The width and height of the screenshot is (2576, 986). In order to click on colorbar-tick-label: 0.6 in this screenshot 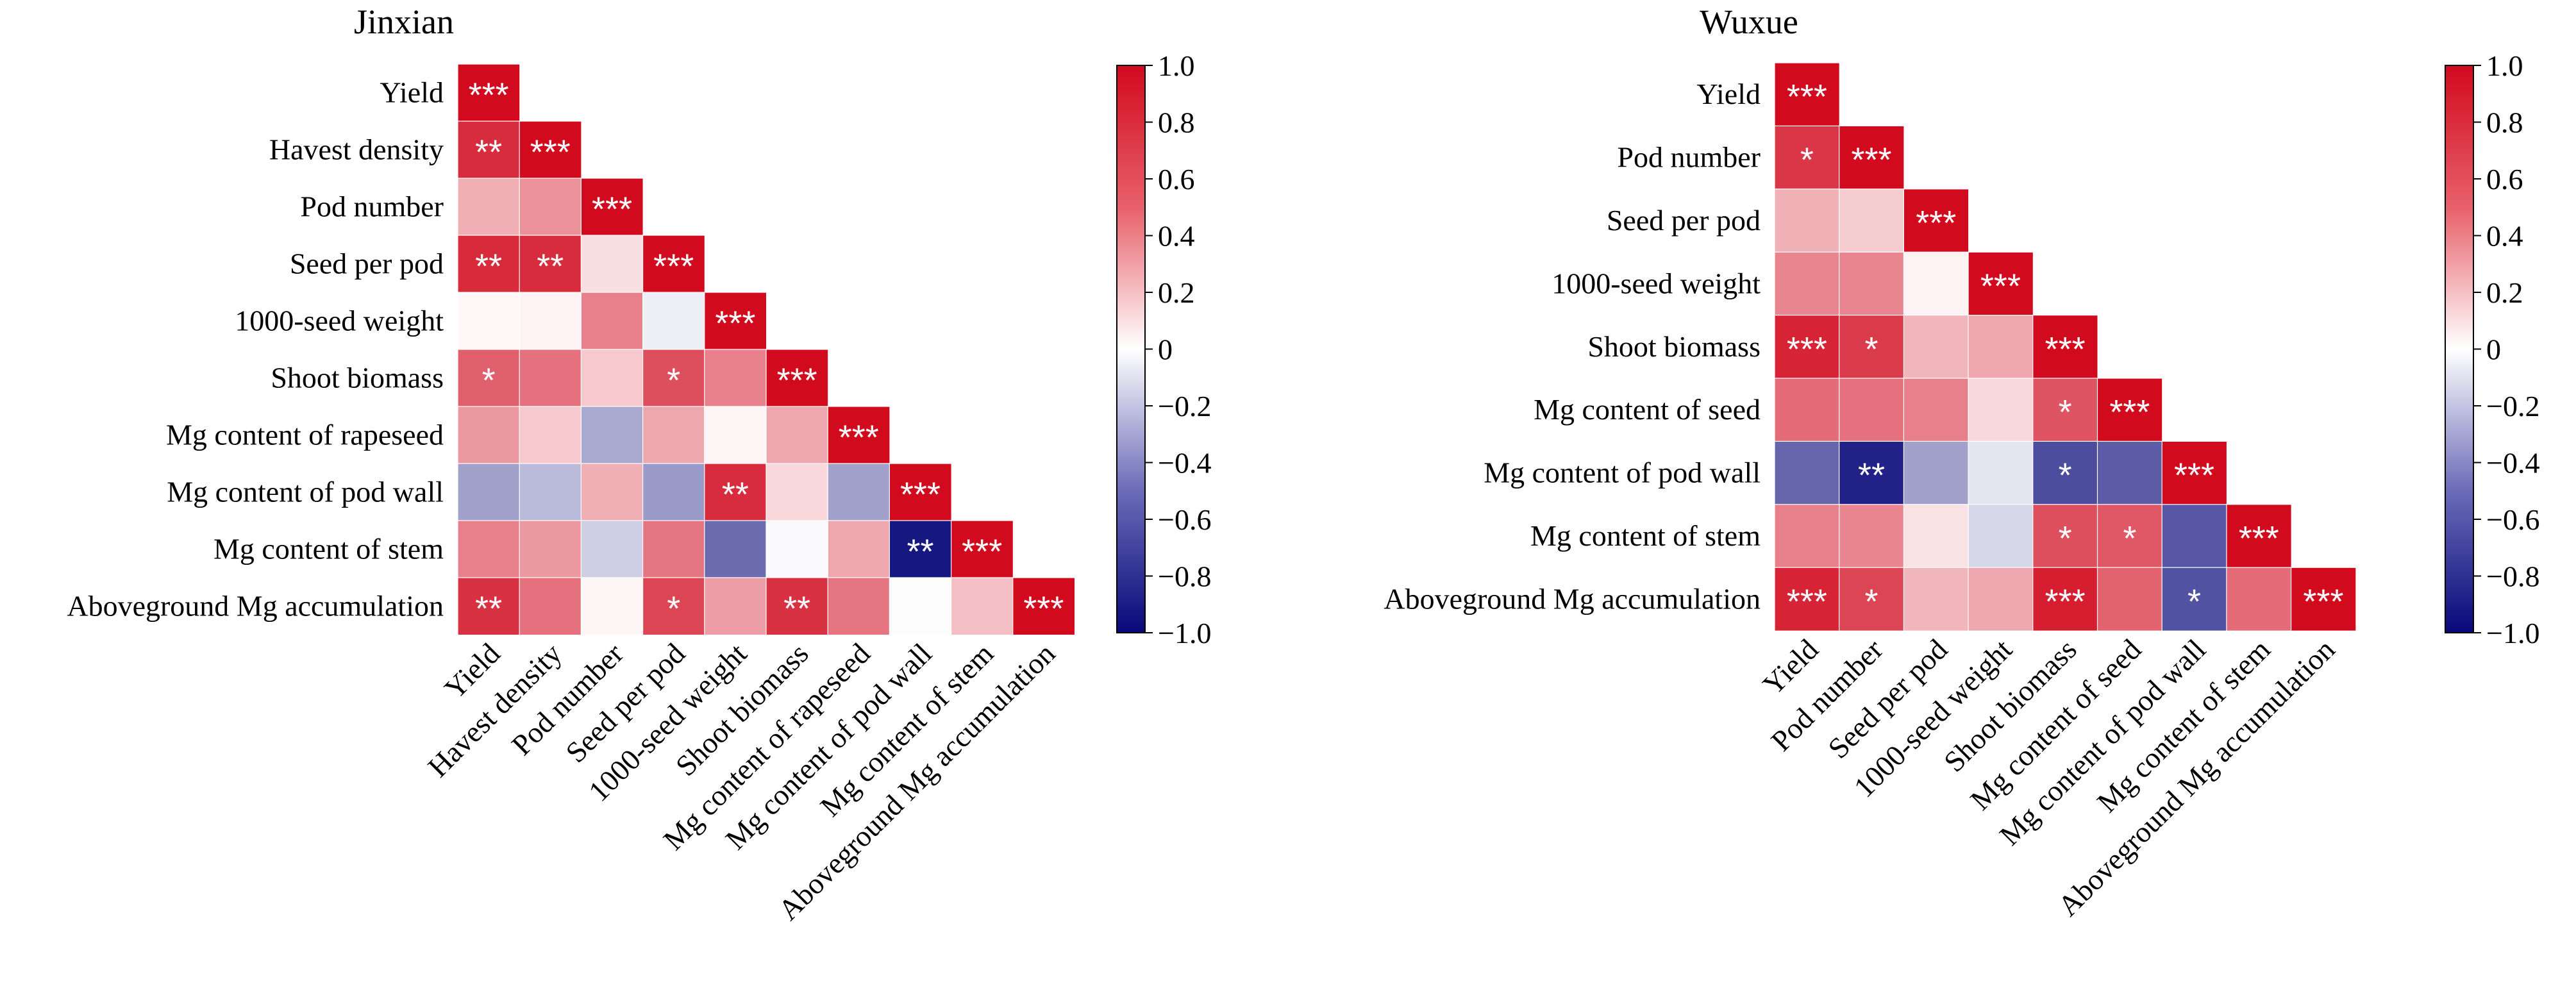, I will do `click(2504, 179)`.